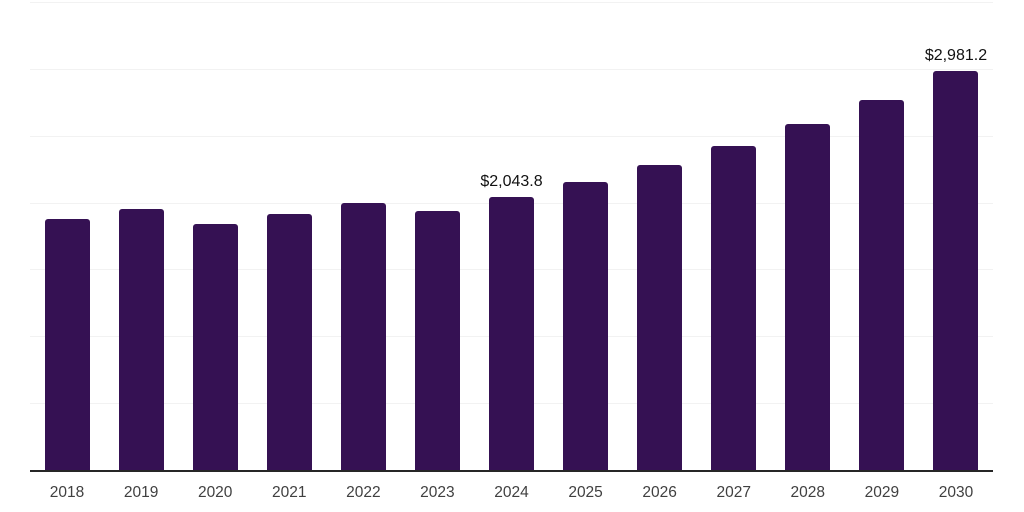 The width and height of the screenshot is (1024, 512). Describe the element at coordinates (215, 492) in the screenshot. I see `x-axis-tick-label: 2020` at that location.